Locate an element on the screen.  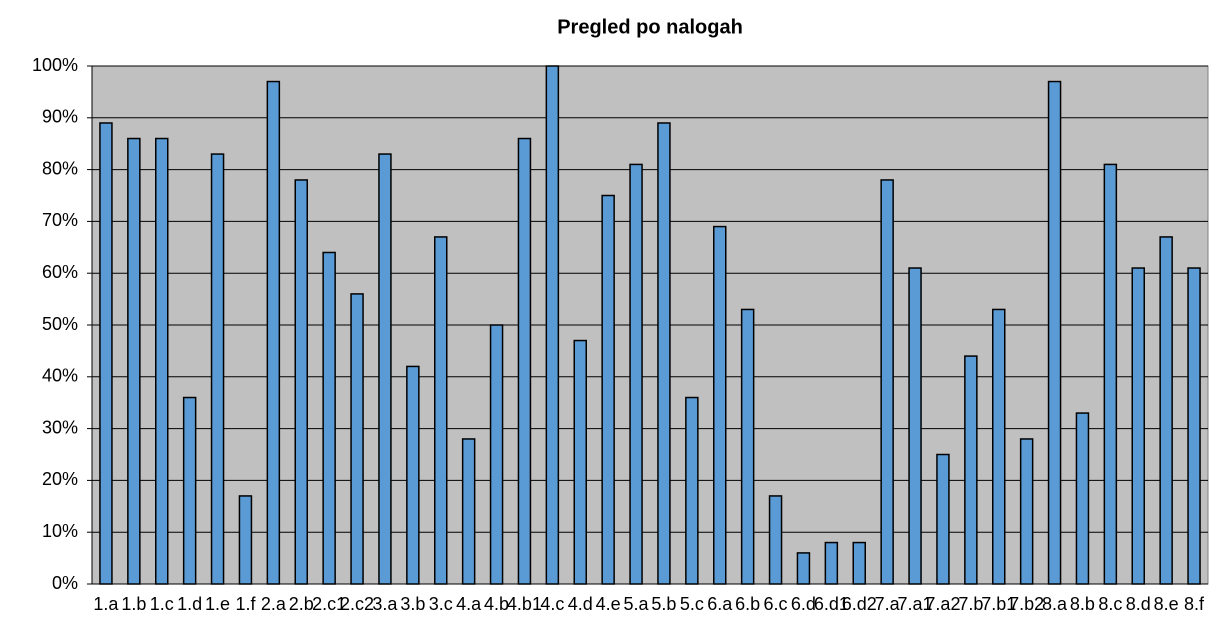
x-tick-label: 1.e is located at coordinates (217, 604).